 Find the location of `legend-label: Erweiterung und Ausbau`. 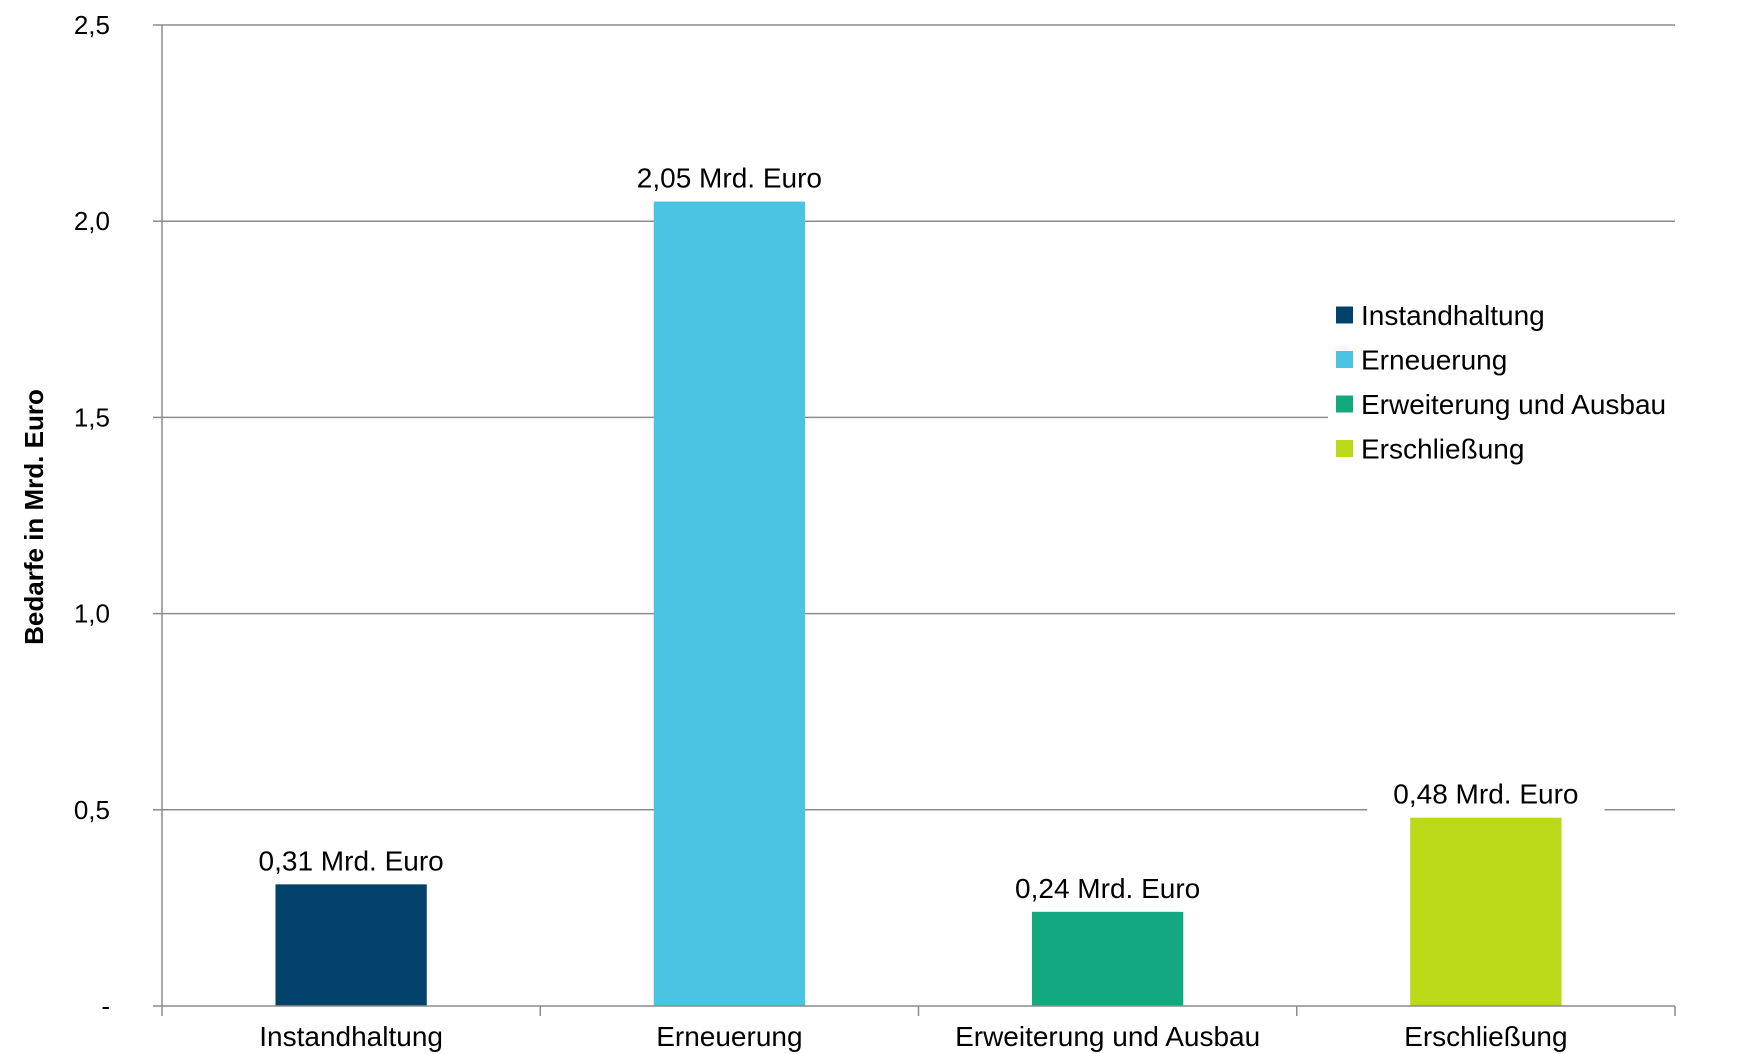

legend-label: Erweiterung und Ausbau is located at coordinates (1513, 404).